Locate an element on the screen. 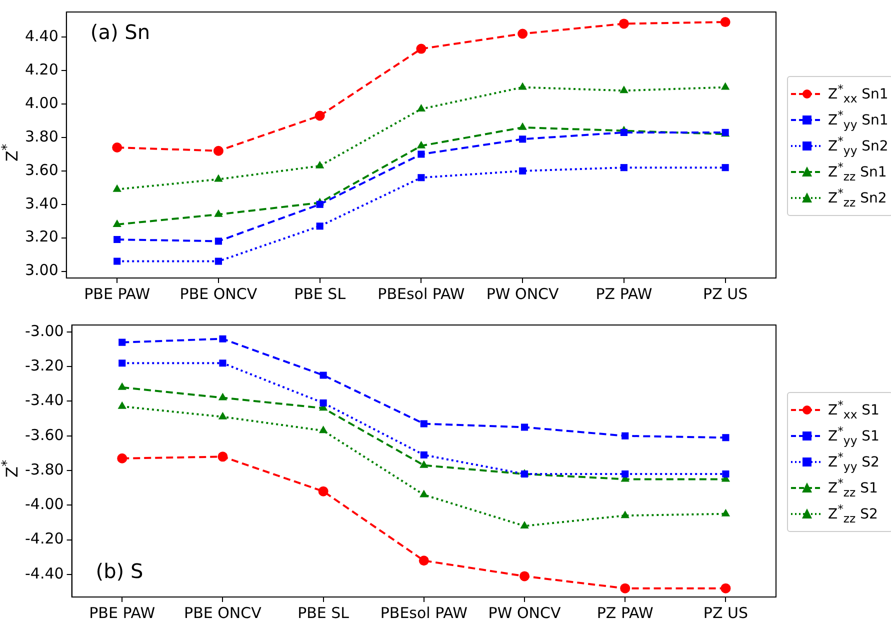 The height and width of the screenshot is (626, 891). legend-label: Z$^{*}$$_{yy}$ S1 is located at coordinates (854, 436).